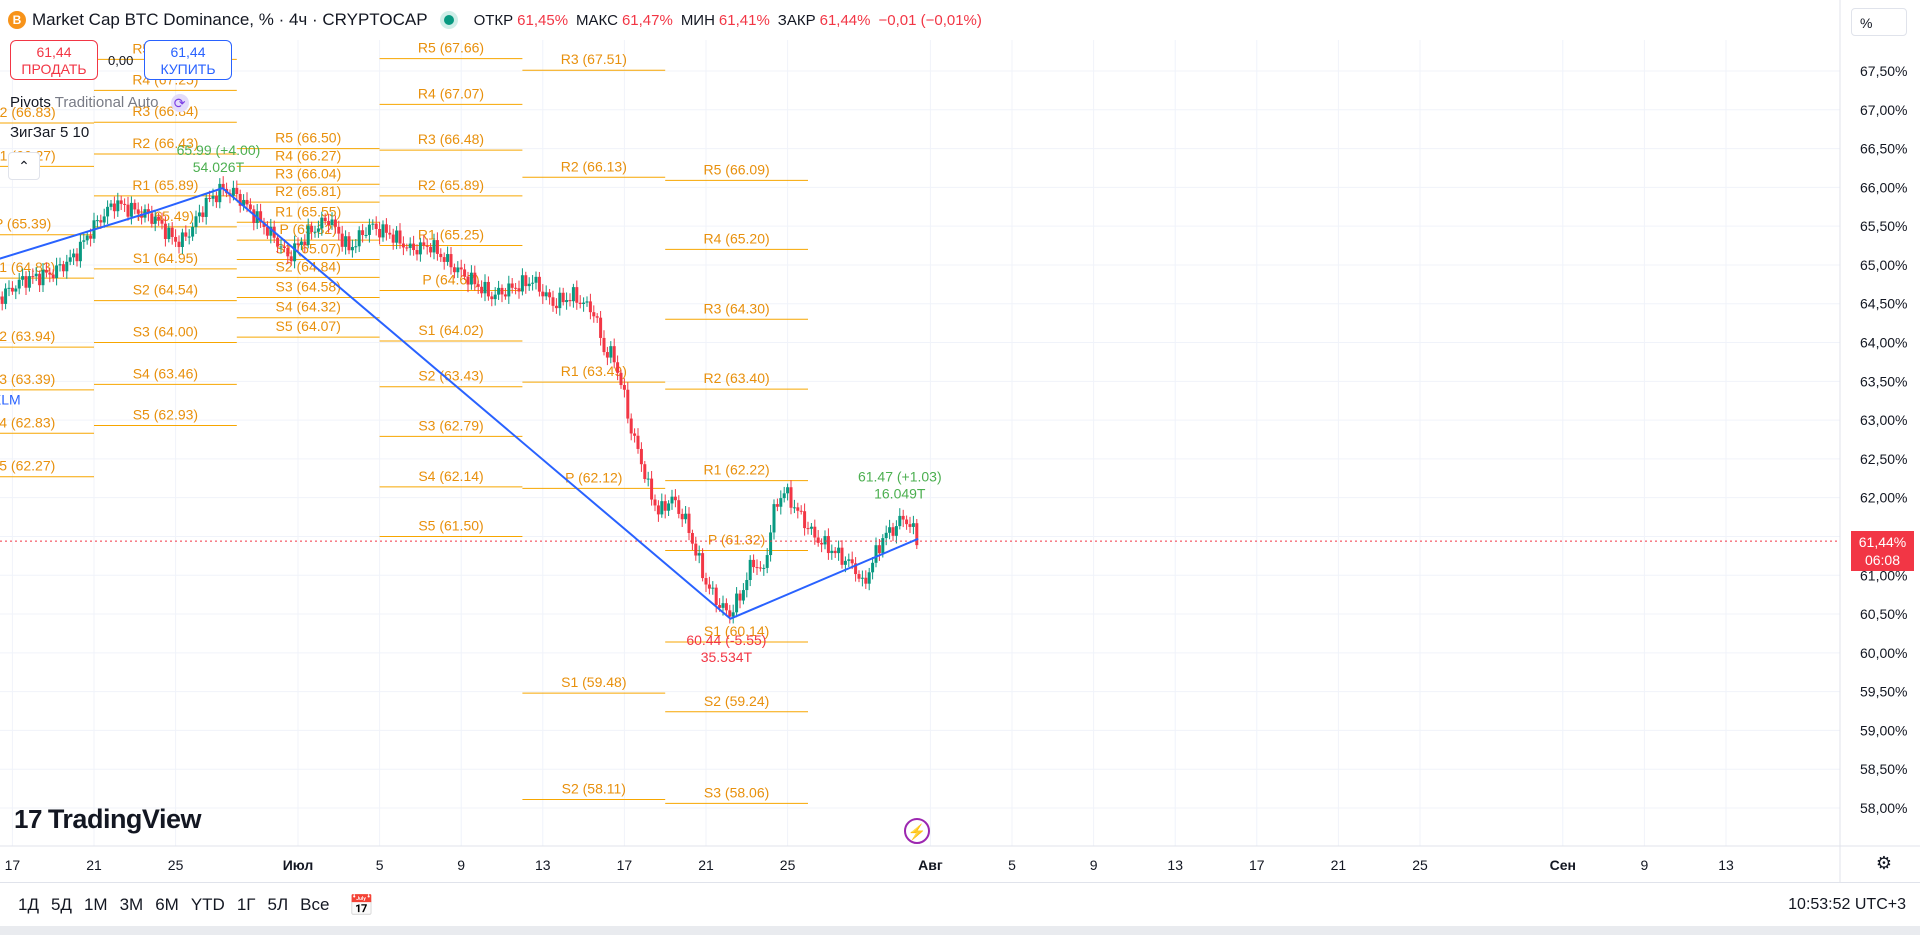 Image resolution: width=1920 pixels, height=935 pixels. Describe the element at coordinates (27, 379) in the screenshot. I see `pivot-level-label: S3 (63.39)` at that location.